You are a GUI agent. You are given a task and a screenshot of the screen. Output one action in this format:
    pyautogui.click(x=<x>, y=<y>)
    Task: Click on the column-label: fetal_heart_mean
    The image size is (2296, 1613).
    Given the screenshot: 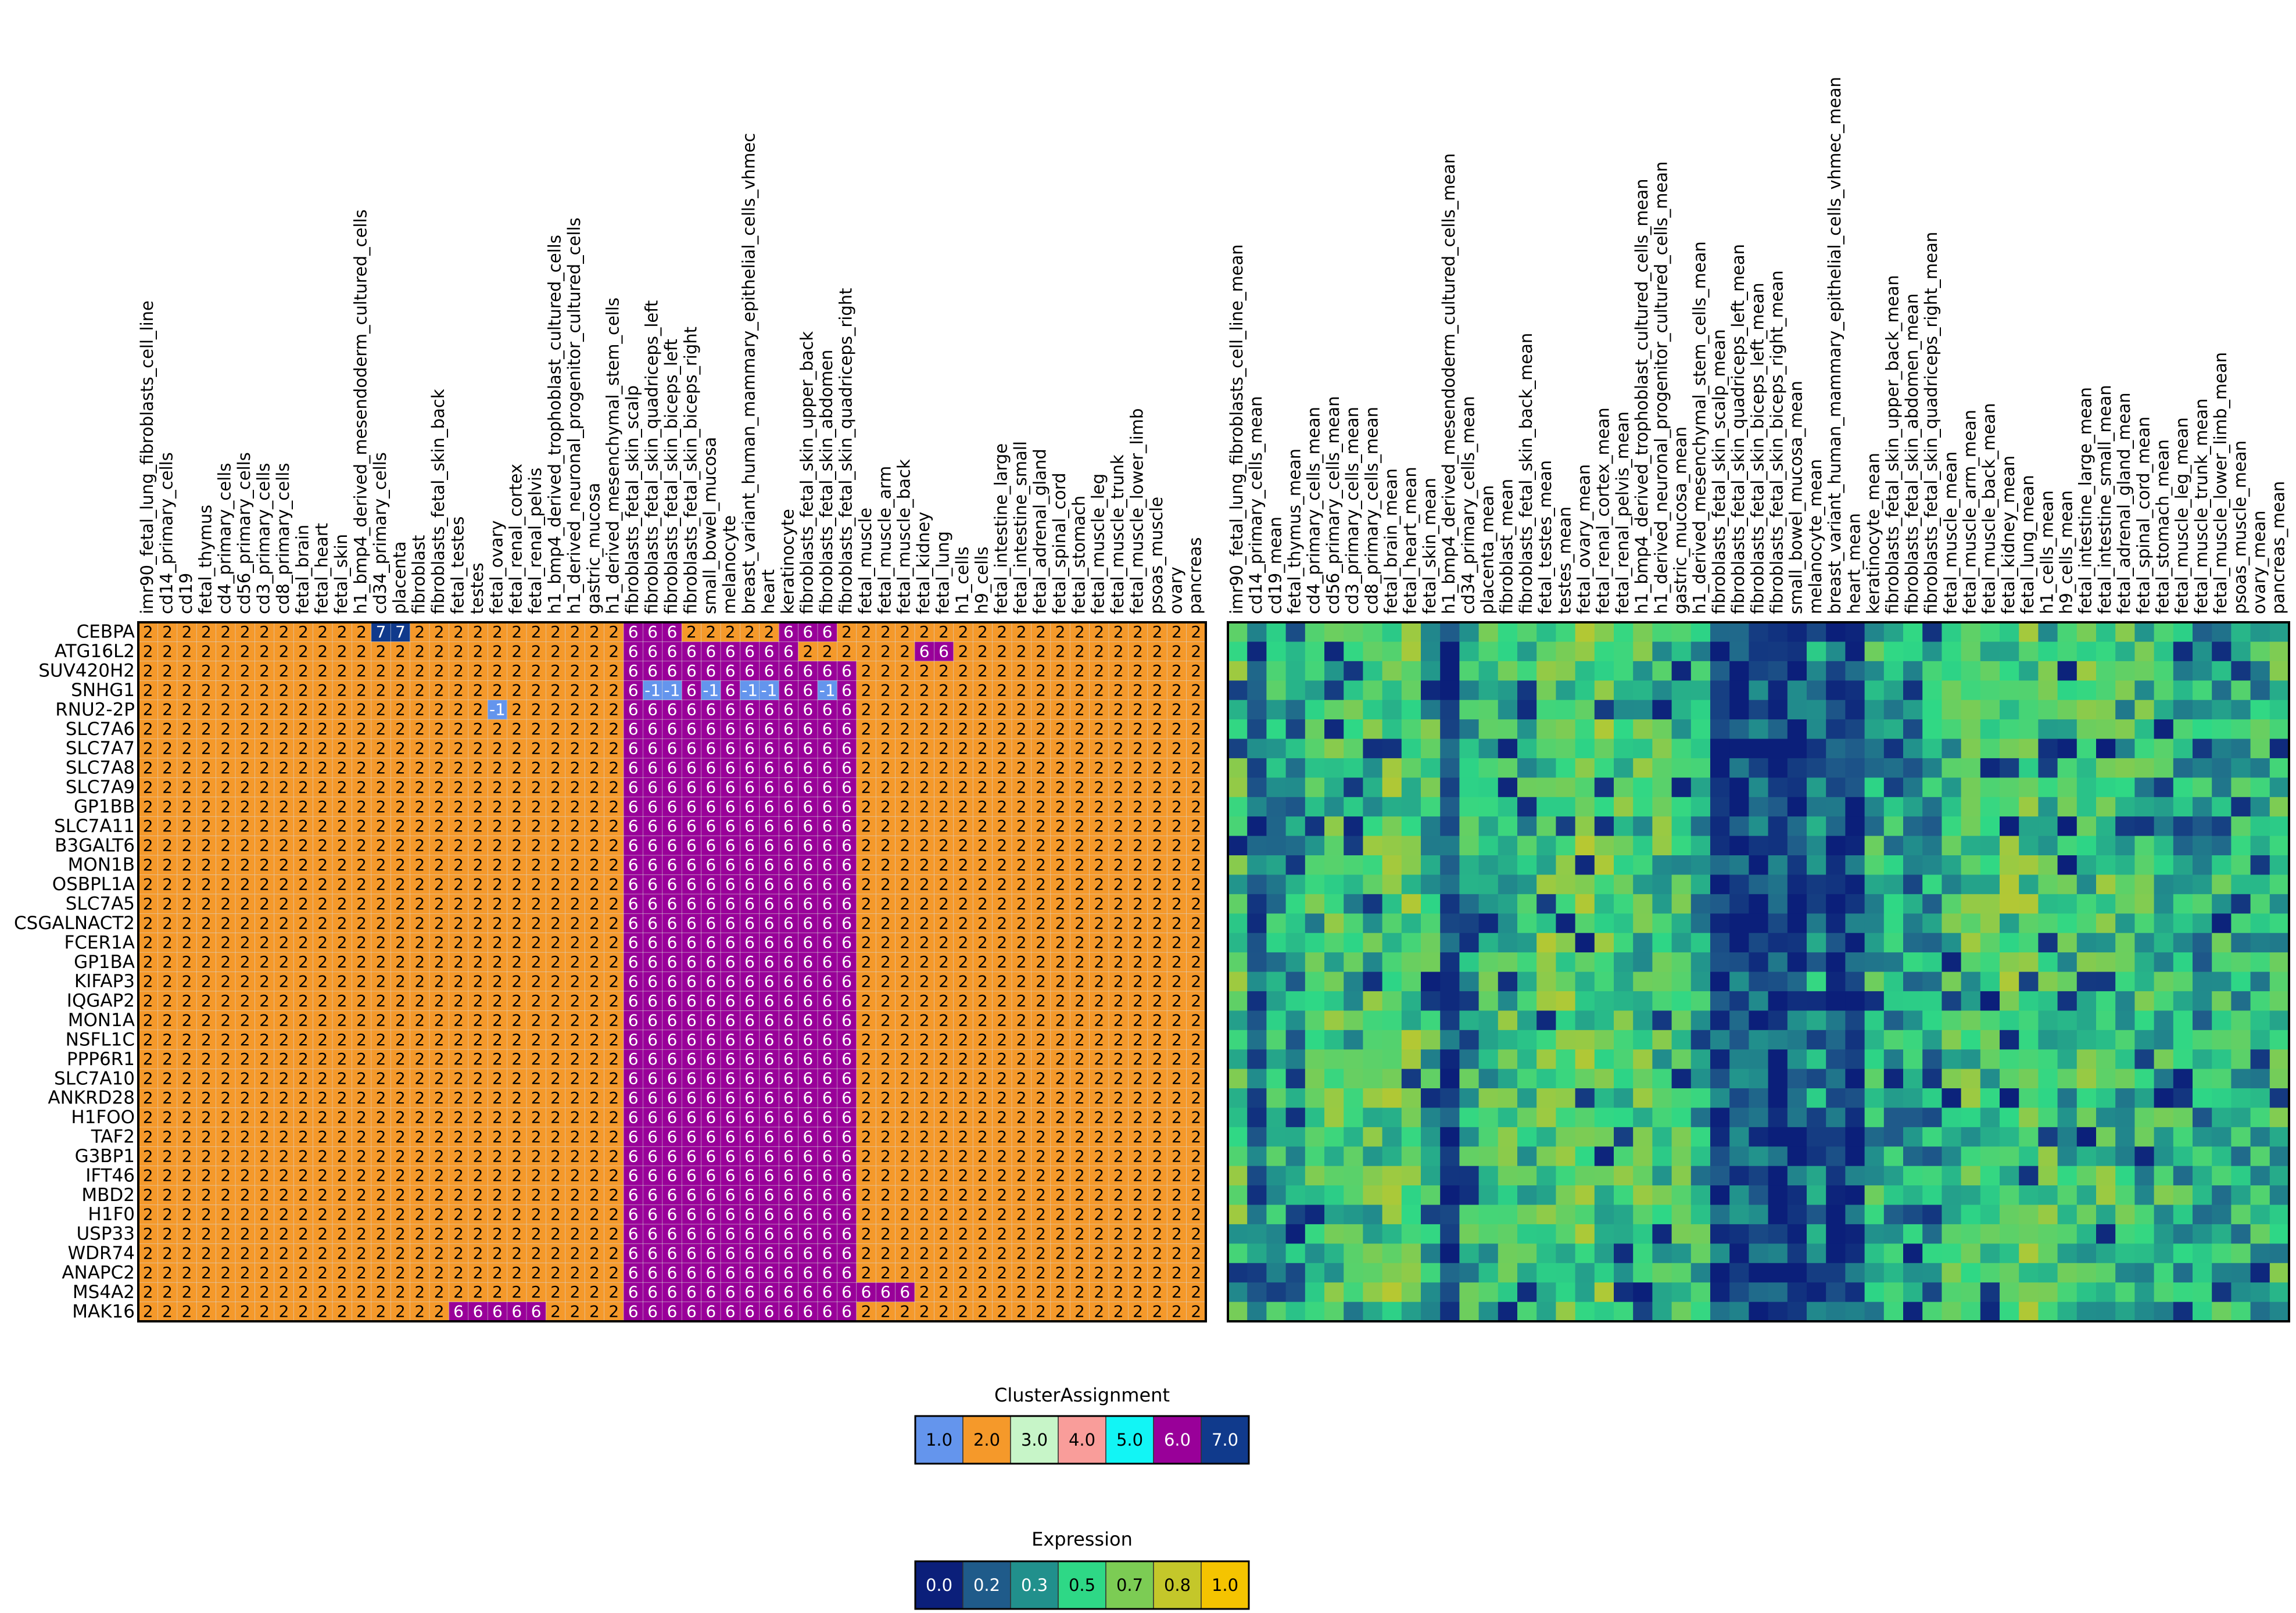 What is the action you would take?
    pyautogui.click(x=1410, y=540)
    